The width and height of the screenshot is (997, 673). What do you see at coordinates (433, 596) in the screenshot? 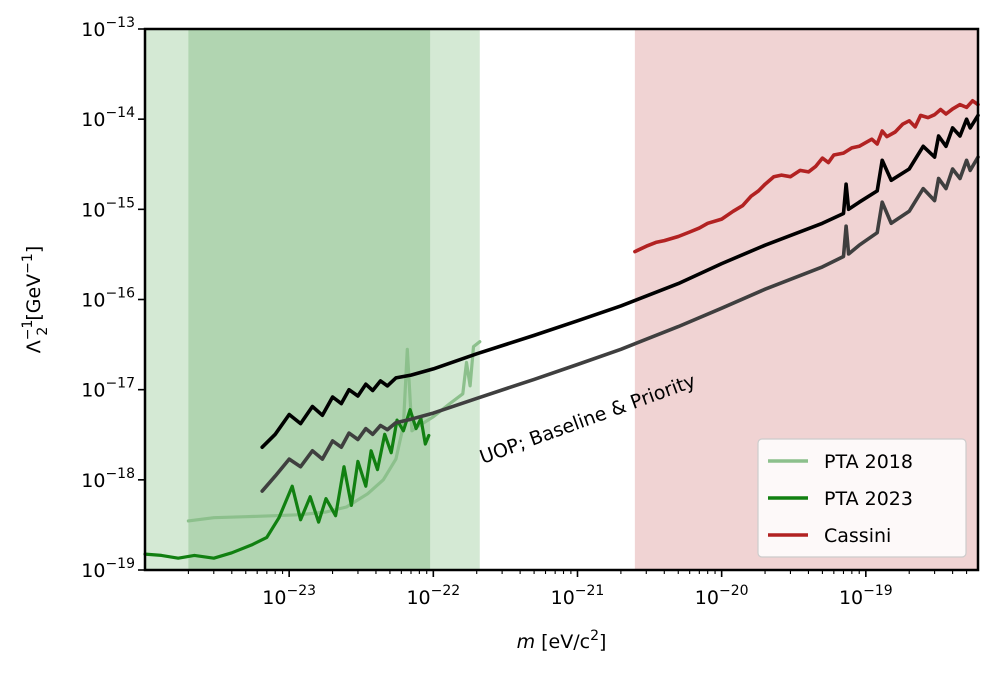
I see `x-tick-label: 10−22` at bounding box center [433, 596].